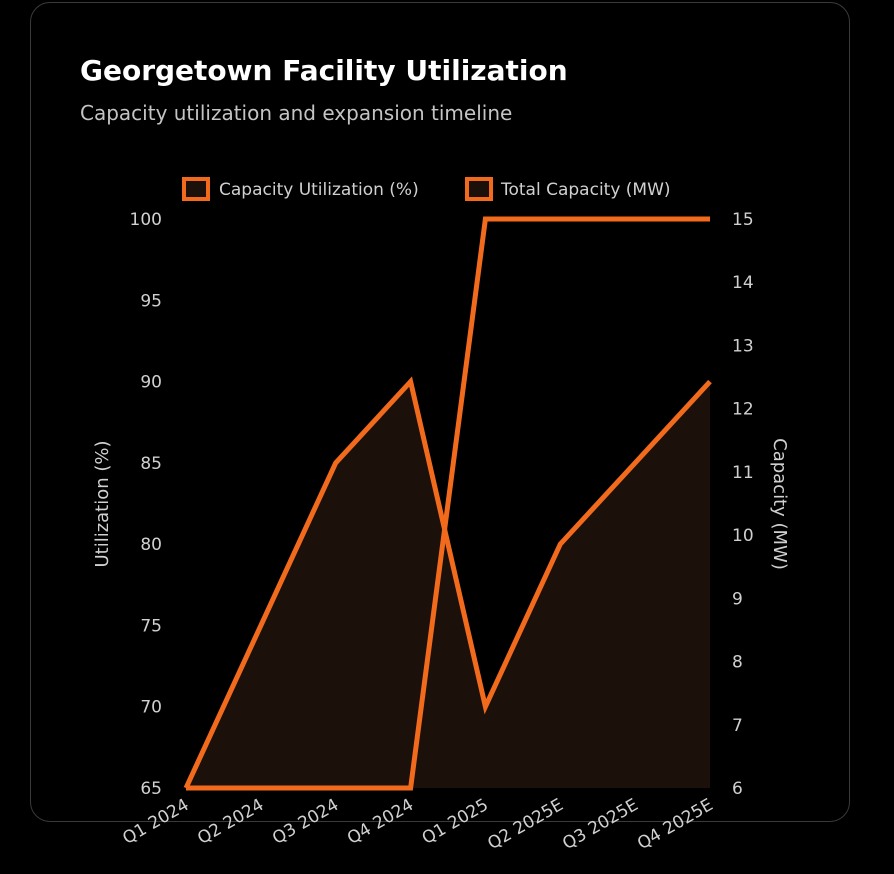  Describe the element at coordinates (600, 824) in the screenshot. I see `x-tick-label: Q3 2025E` at that location.